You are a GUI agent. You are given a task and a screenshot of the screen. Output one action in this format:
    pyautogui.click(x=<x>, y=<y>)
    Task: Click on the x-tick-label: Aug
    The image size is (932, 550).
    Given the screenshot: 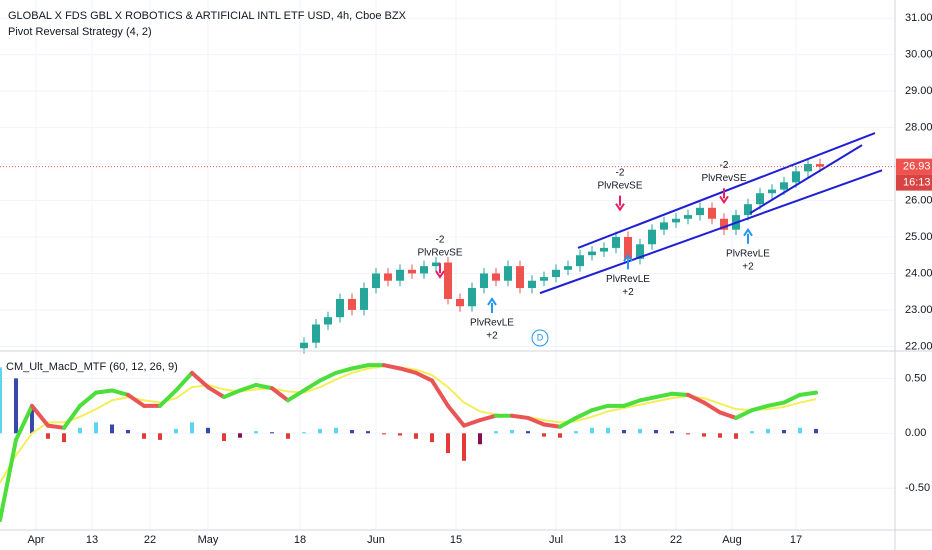 What is the action you would take?
    pyautogui.click(x=732, y=540)
    